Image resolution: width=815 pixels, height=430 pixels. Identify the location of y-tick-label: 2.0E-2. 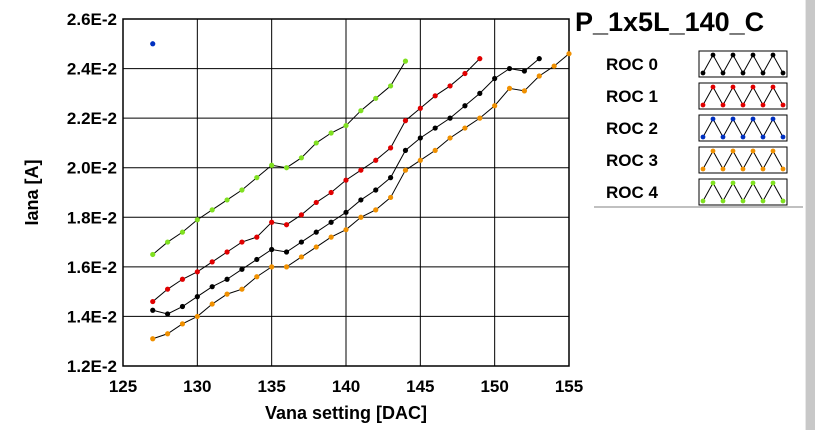
(92, 168).